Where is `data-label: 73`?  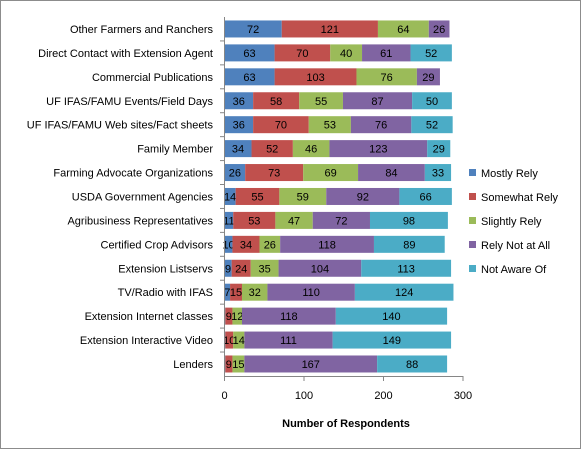 data-label: 73 is located at coordinates (274, 174).